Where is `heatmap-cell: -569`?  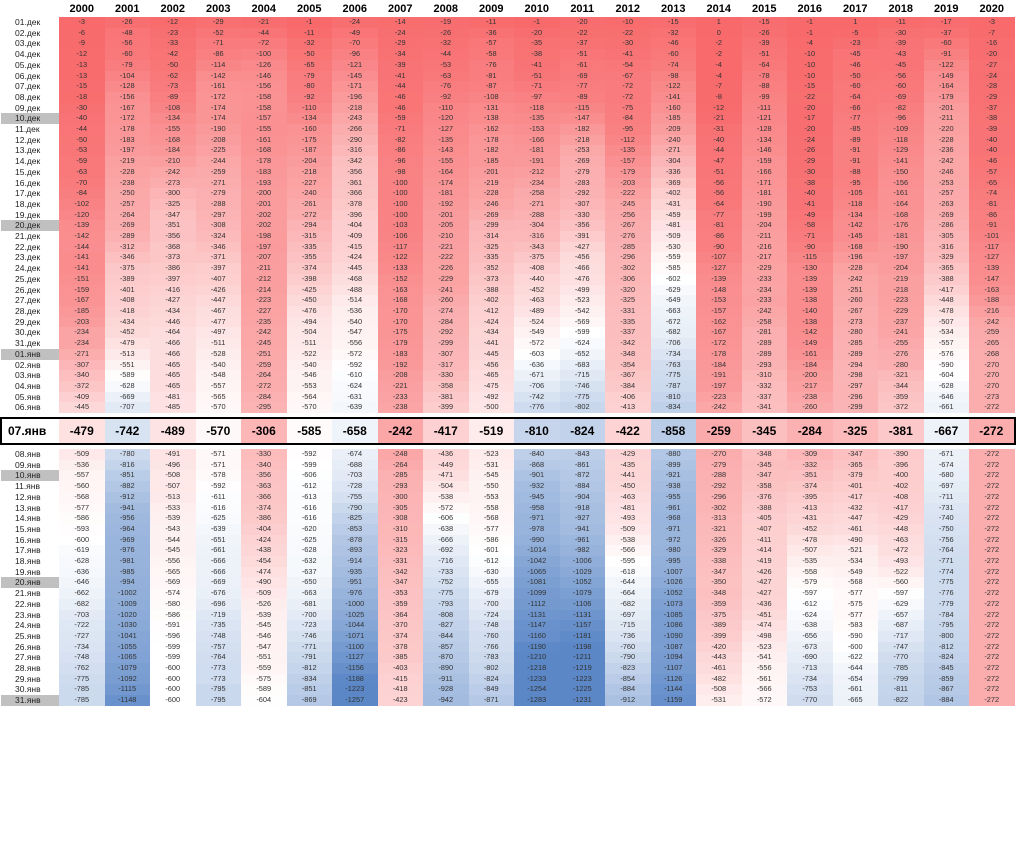
heatmap-cell: -569 is located at coordinates (173, 583).